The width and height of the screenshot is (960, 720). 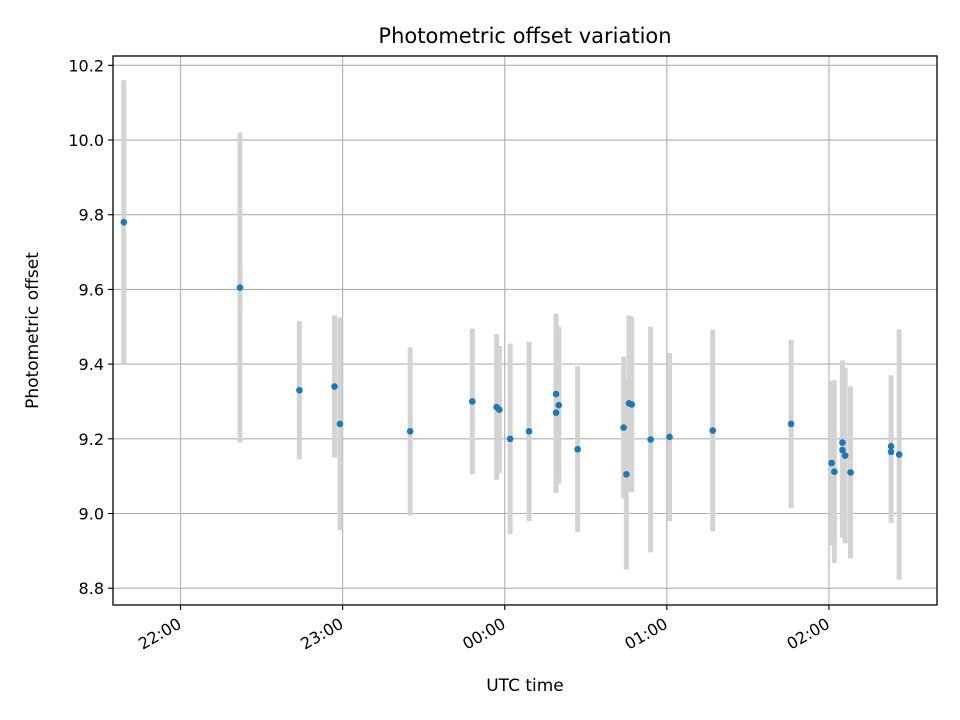 I want to click on x-axis: 22:00 23:00 00:00 01:00 02:00, so click(x=484, y=629).